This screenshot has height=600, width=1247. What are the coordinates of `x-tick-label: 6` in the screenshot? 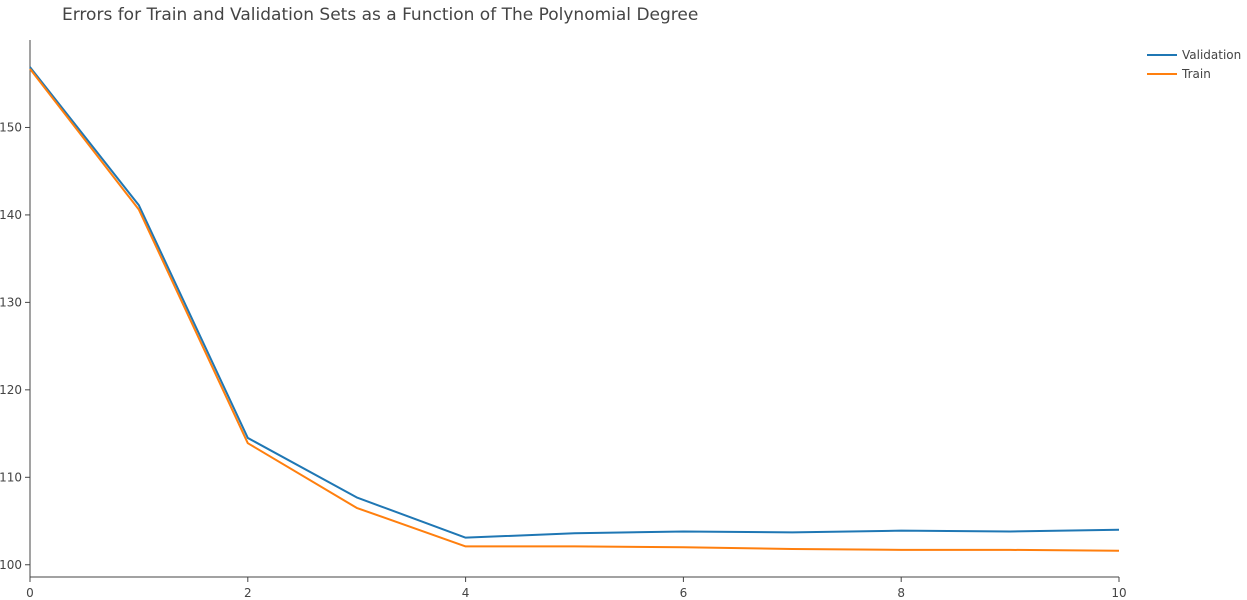 It's located at (684, 593).